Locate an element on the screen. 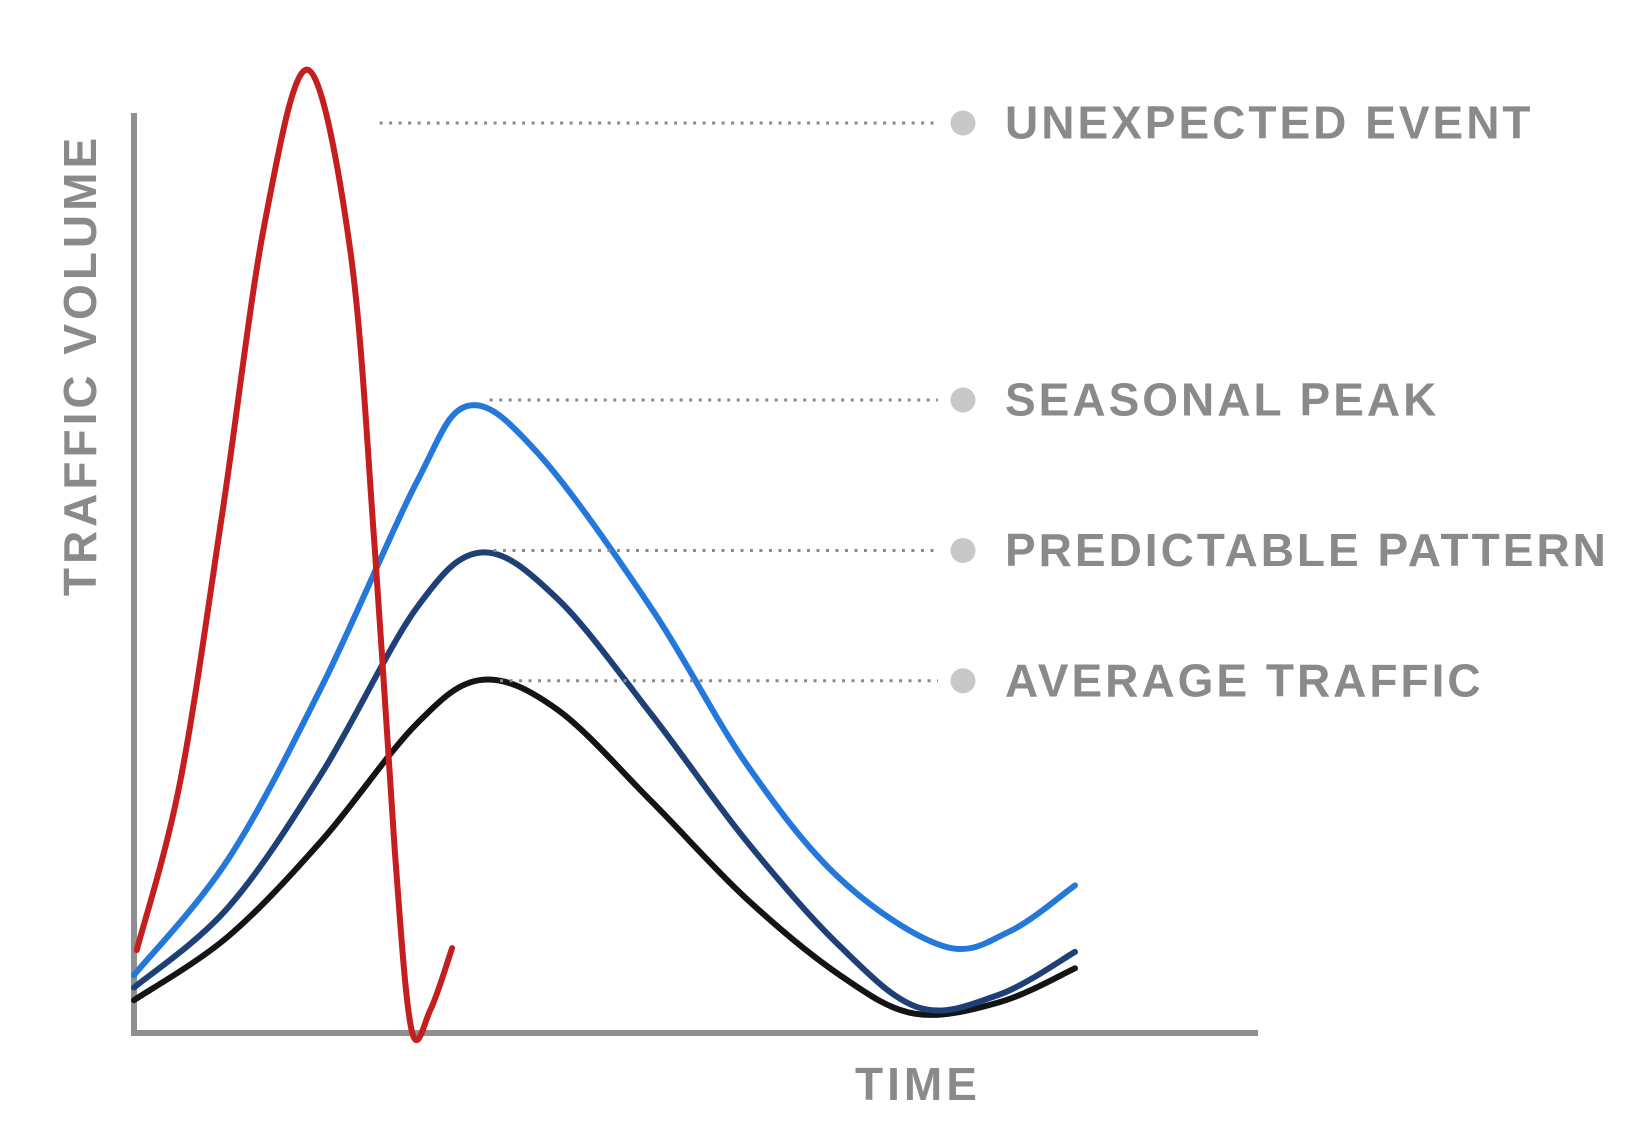 The width and height of the screenshot is (1638, 1144). marker-dot-unexpected-event is located at coordinates (963, 123).